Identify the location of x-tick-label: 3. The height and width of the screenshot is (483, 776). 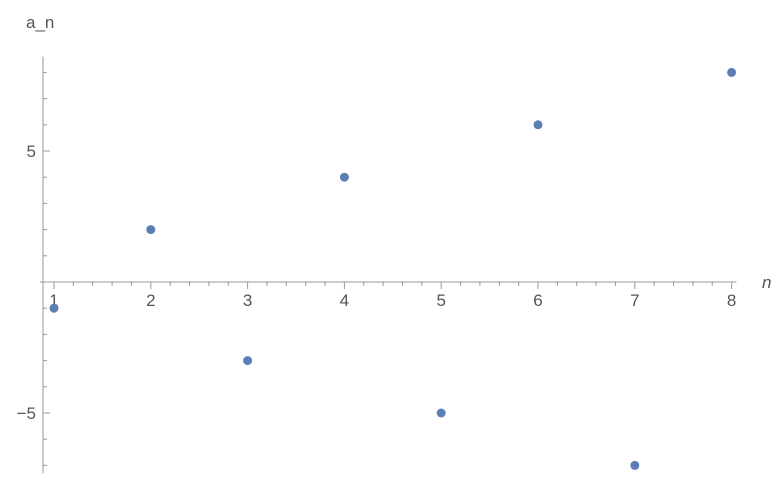
(247, 300).